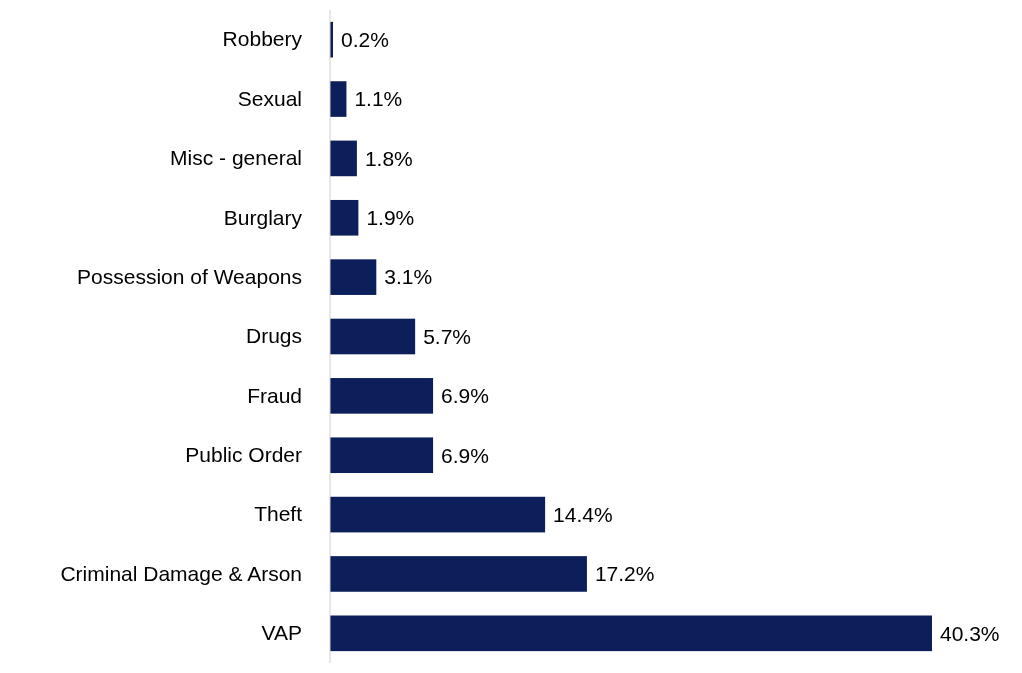 This screenshot has height=673, width=1022. Describe the element at coordinates (970, 633) in the screenshot. I see `data-label: 40.3%` at that location.